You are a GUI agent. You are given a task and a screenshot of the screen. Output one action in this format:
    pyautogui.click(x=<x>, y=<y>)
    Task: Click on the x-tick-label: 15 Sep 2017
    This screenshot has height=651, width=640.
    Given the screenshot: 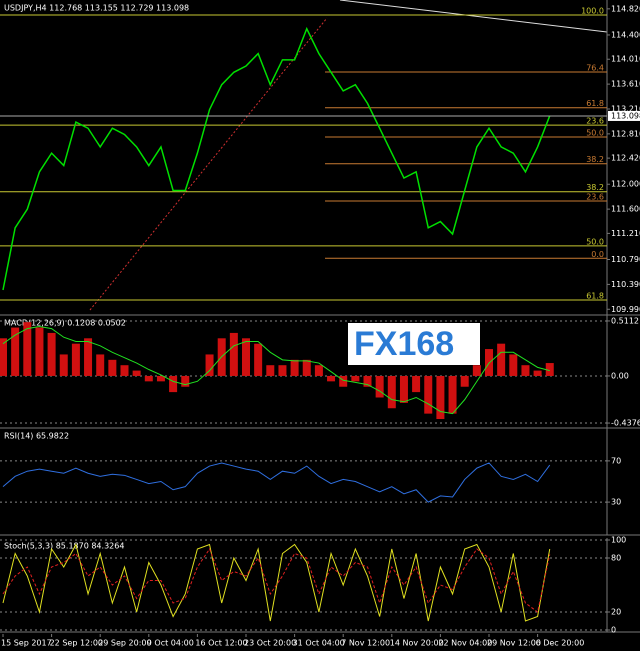 What is the action you would take?
    pyautogui.click(x=26, y=643)
    